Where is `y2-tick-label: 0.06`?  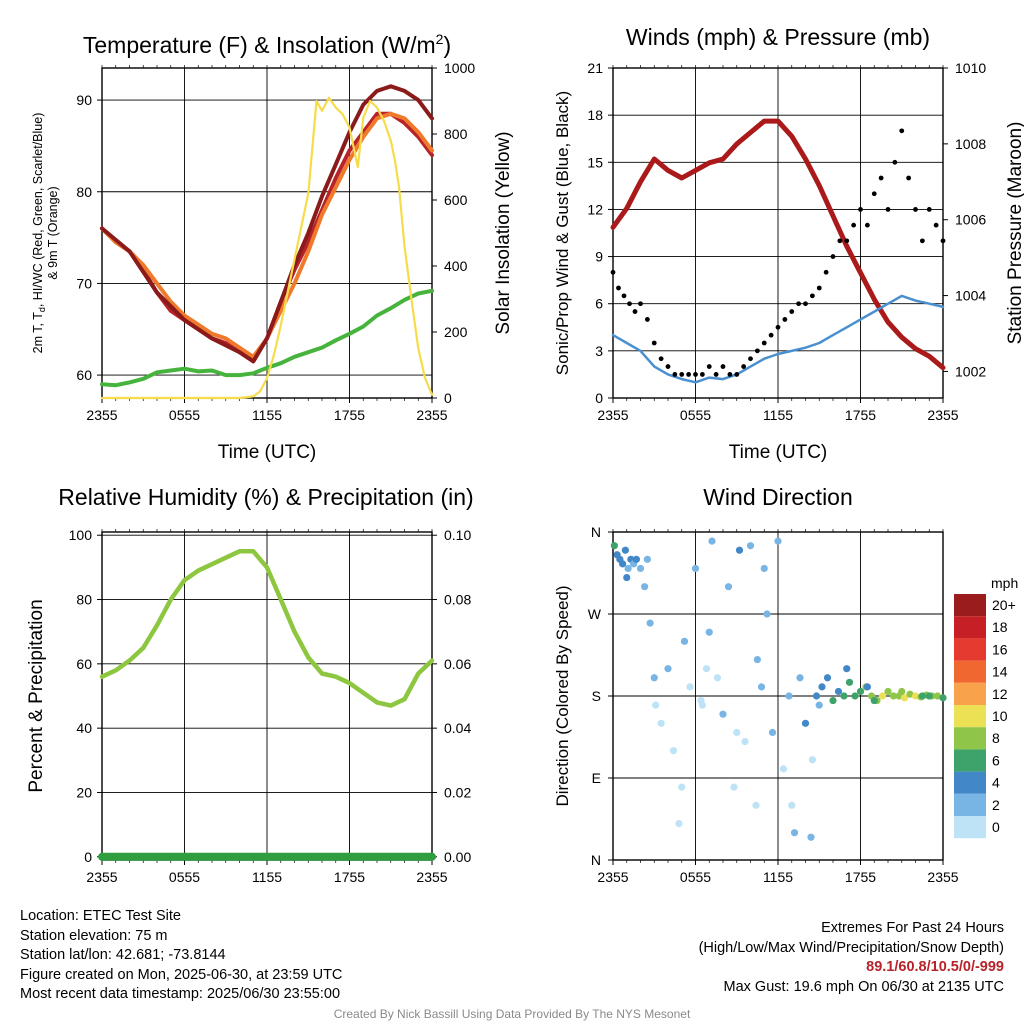
y2-tick-label: 0.06 is located at coordinates (457, 664).